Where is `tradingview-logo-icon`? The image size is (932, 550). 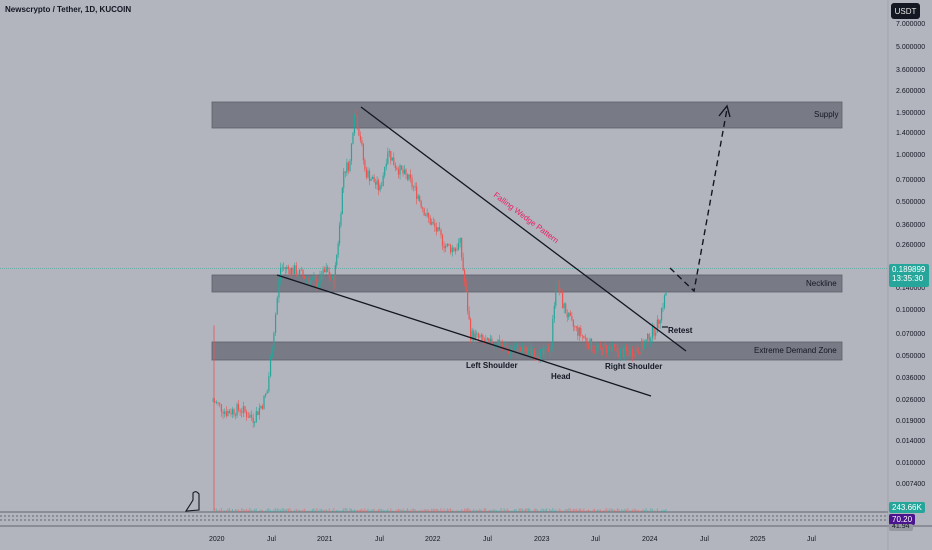
tradingview-logo-icon is located at coordinates (192, 501).